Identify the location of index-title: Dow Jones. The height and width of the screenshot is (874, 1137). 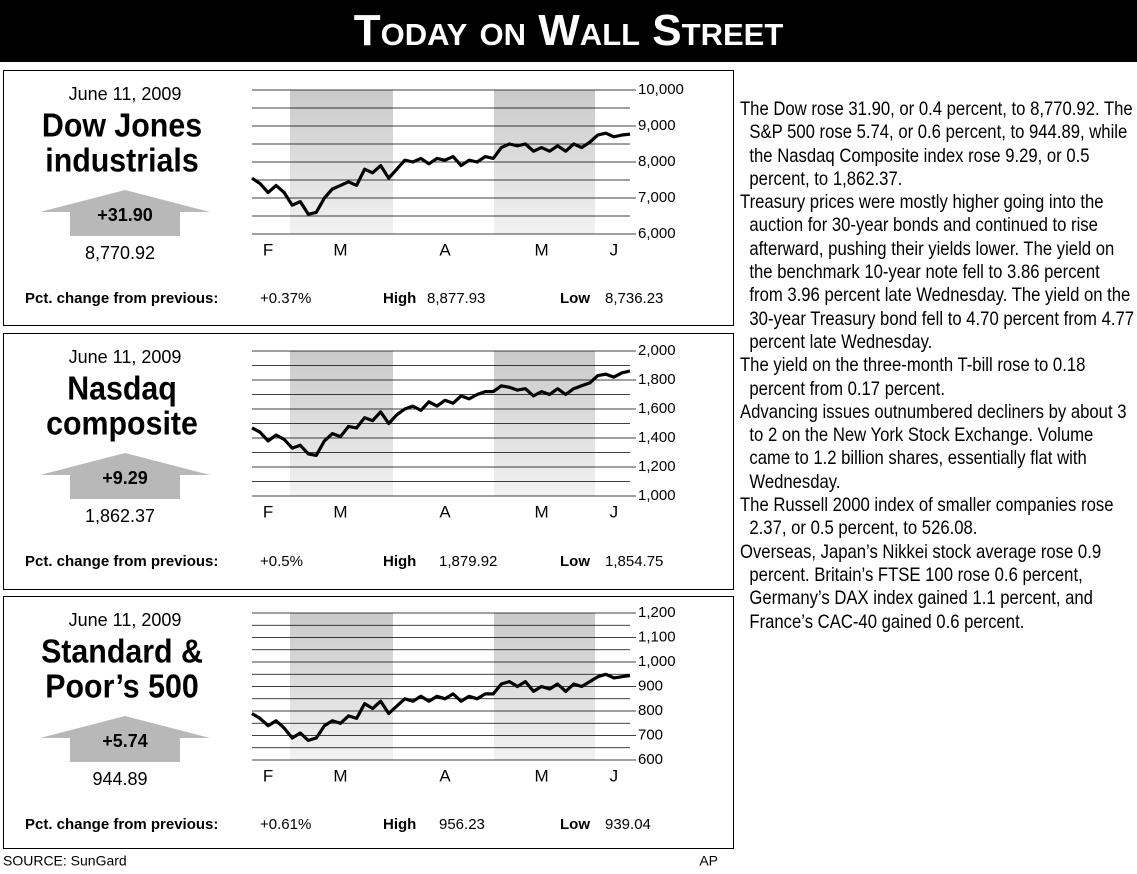
(122, 125).